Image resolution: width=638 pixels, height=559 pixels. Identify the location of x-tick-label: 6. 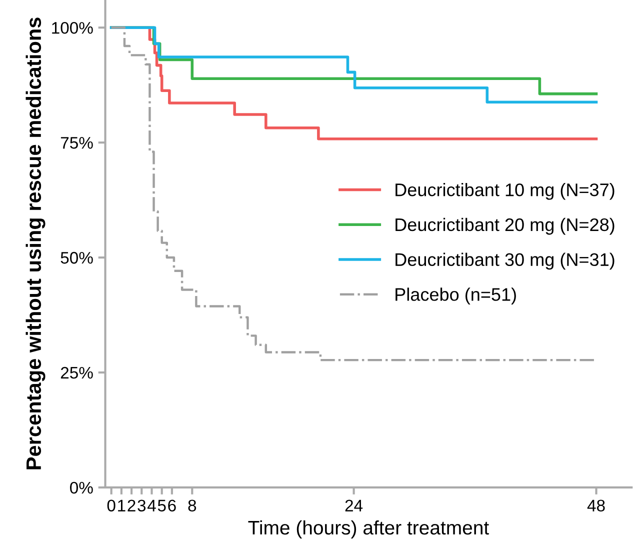
(172, 506).